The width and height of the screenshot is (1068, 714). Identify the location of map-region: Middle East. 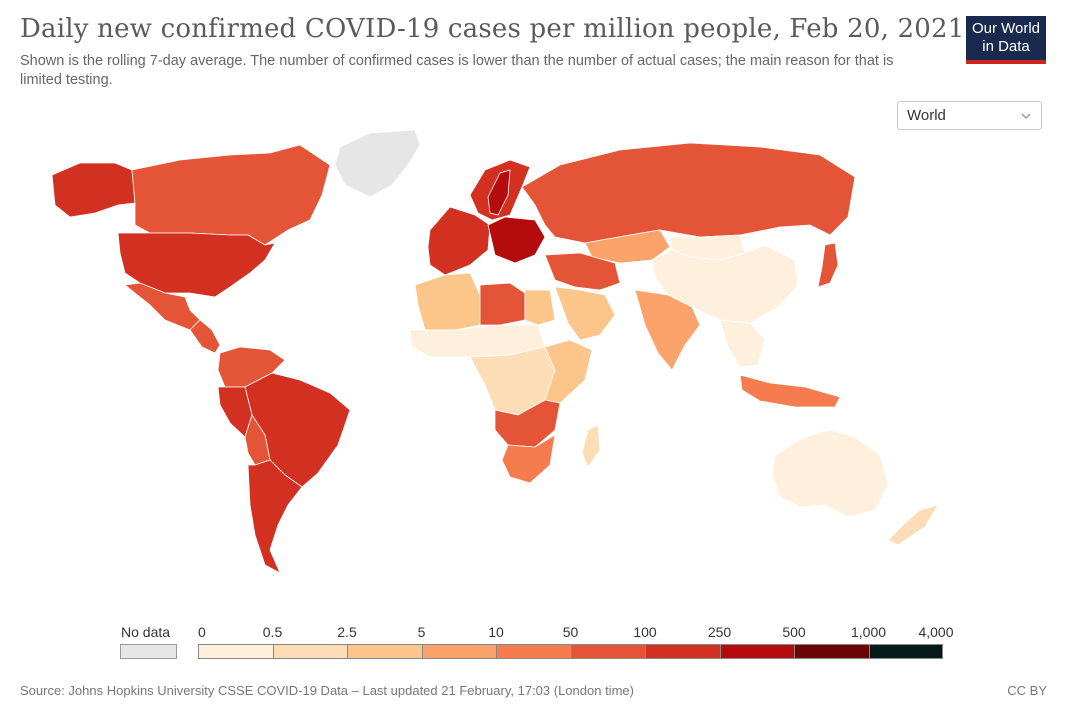
(582, 271).